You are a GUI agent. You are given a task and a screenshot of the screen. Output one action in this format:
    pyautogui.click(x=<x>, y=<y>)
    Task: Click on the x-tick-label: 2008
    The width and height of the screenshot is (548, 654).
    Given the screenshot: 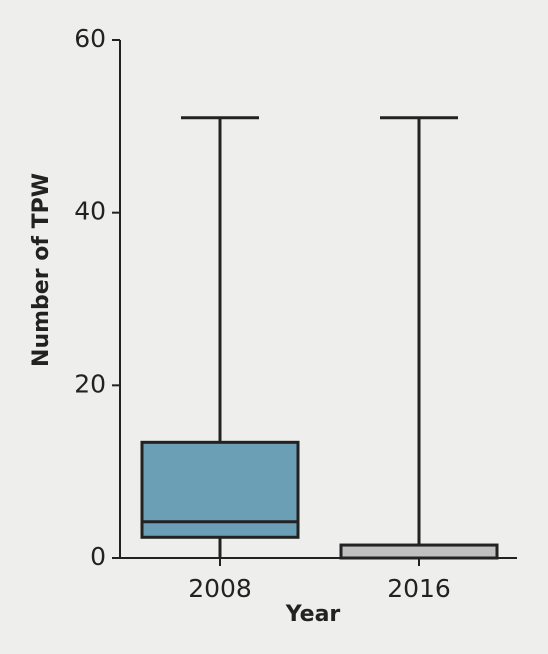 What is the action you would take?
    pyautogui.click(x=220, y=588)
    